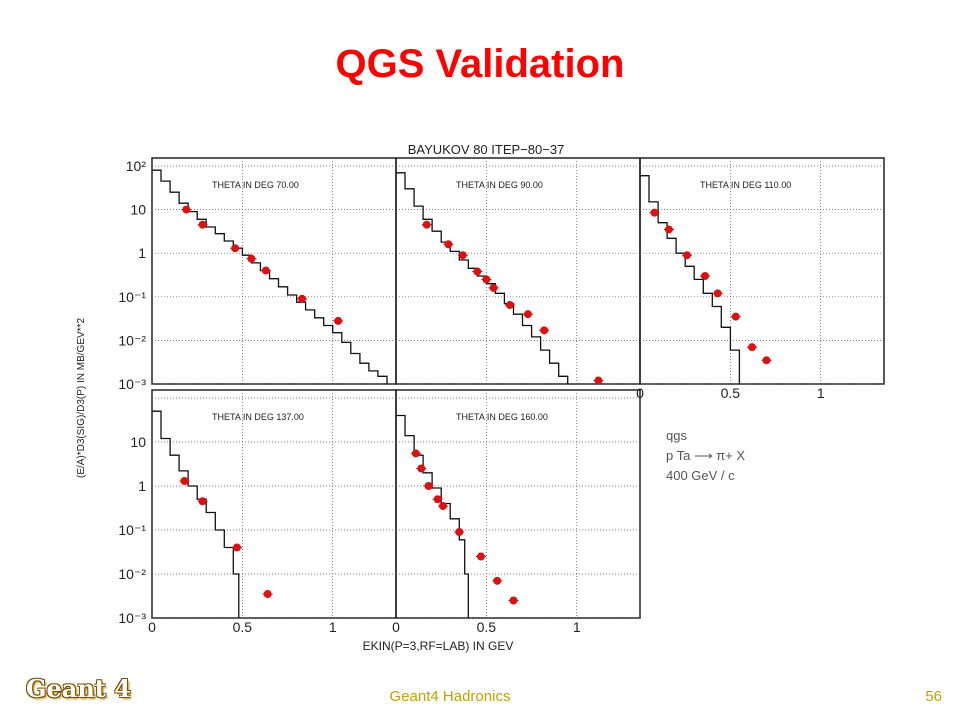 The width and height of the screenshot is (960, 720). Describe the element at coordinates (132, 297) in the screenshot. I see `y-tick-label-1-3: 10⁻¹` at that location.